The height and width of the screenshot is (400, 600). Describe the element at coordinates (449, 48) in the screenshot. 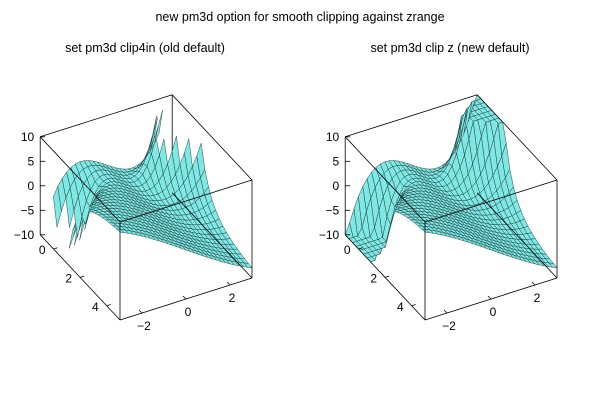

I see `panel-right-title: set pm3d clip z (new default)` at that location.